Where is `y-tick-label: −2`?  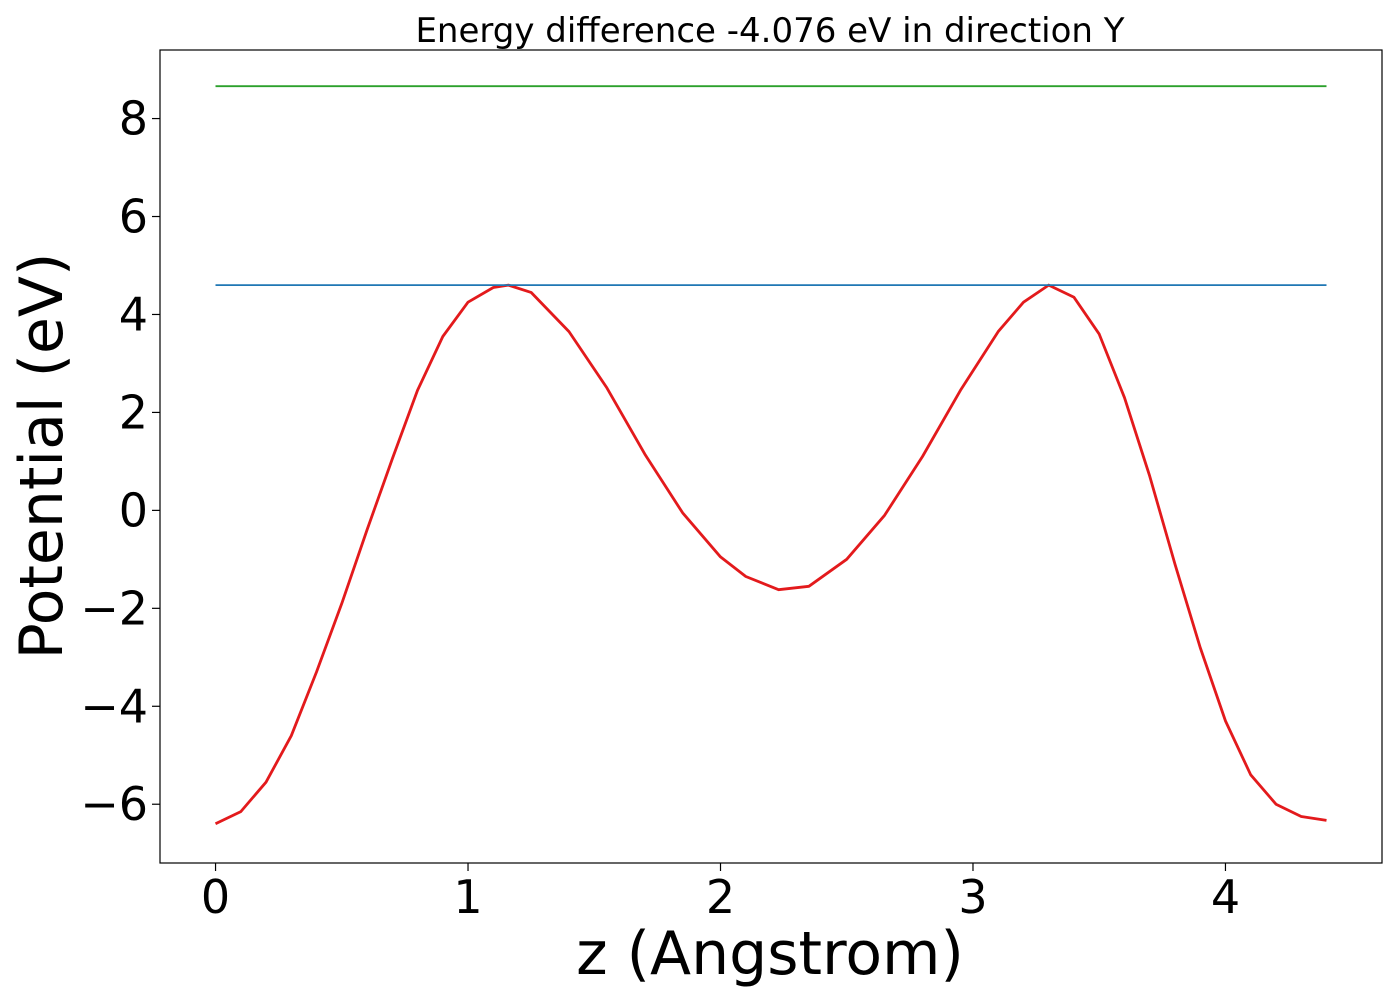 y-tick-label: −2 is located at coordinates (114, 608).